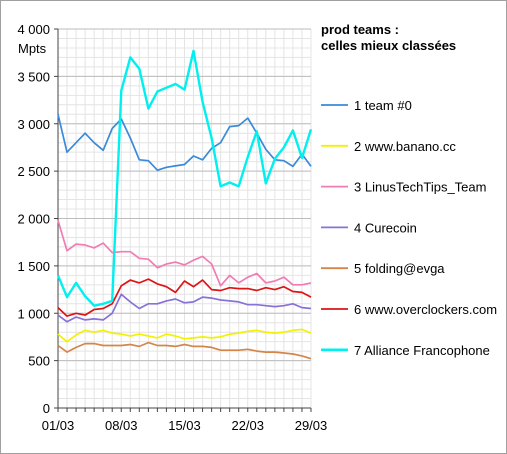 The height and width of the screenshot is (454, 507). I want to click on x-tick-labels: 01/03 08/03 15/03 22/03 29/03, so click(185, 425).